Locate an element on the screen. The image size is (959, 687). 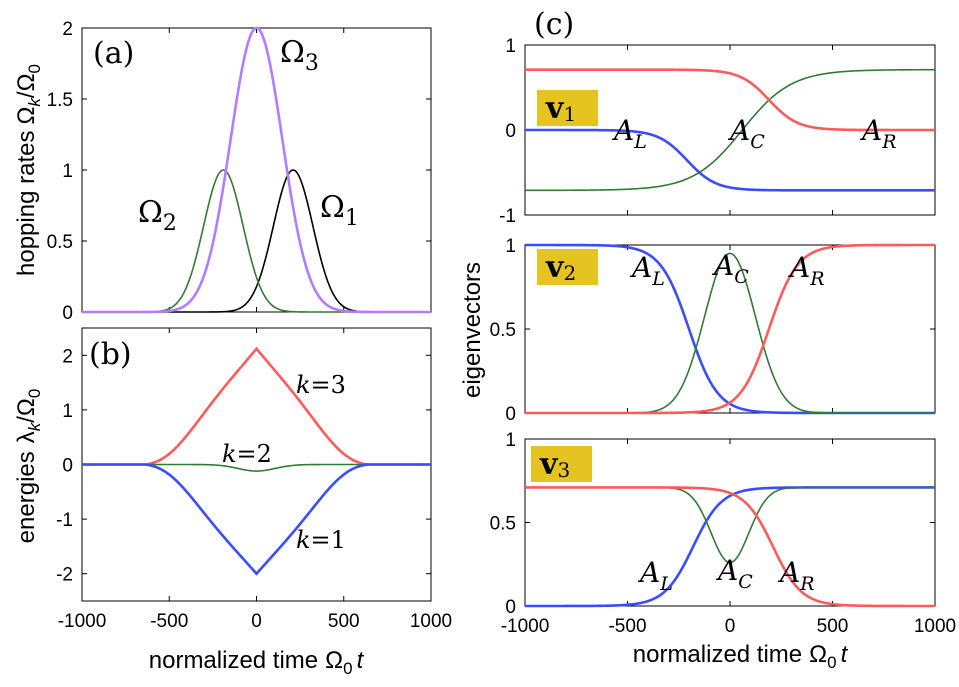
c3-AC-main: A is located at coordinates (726, 570).